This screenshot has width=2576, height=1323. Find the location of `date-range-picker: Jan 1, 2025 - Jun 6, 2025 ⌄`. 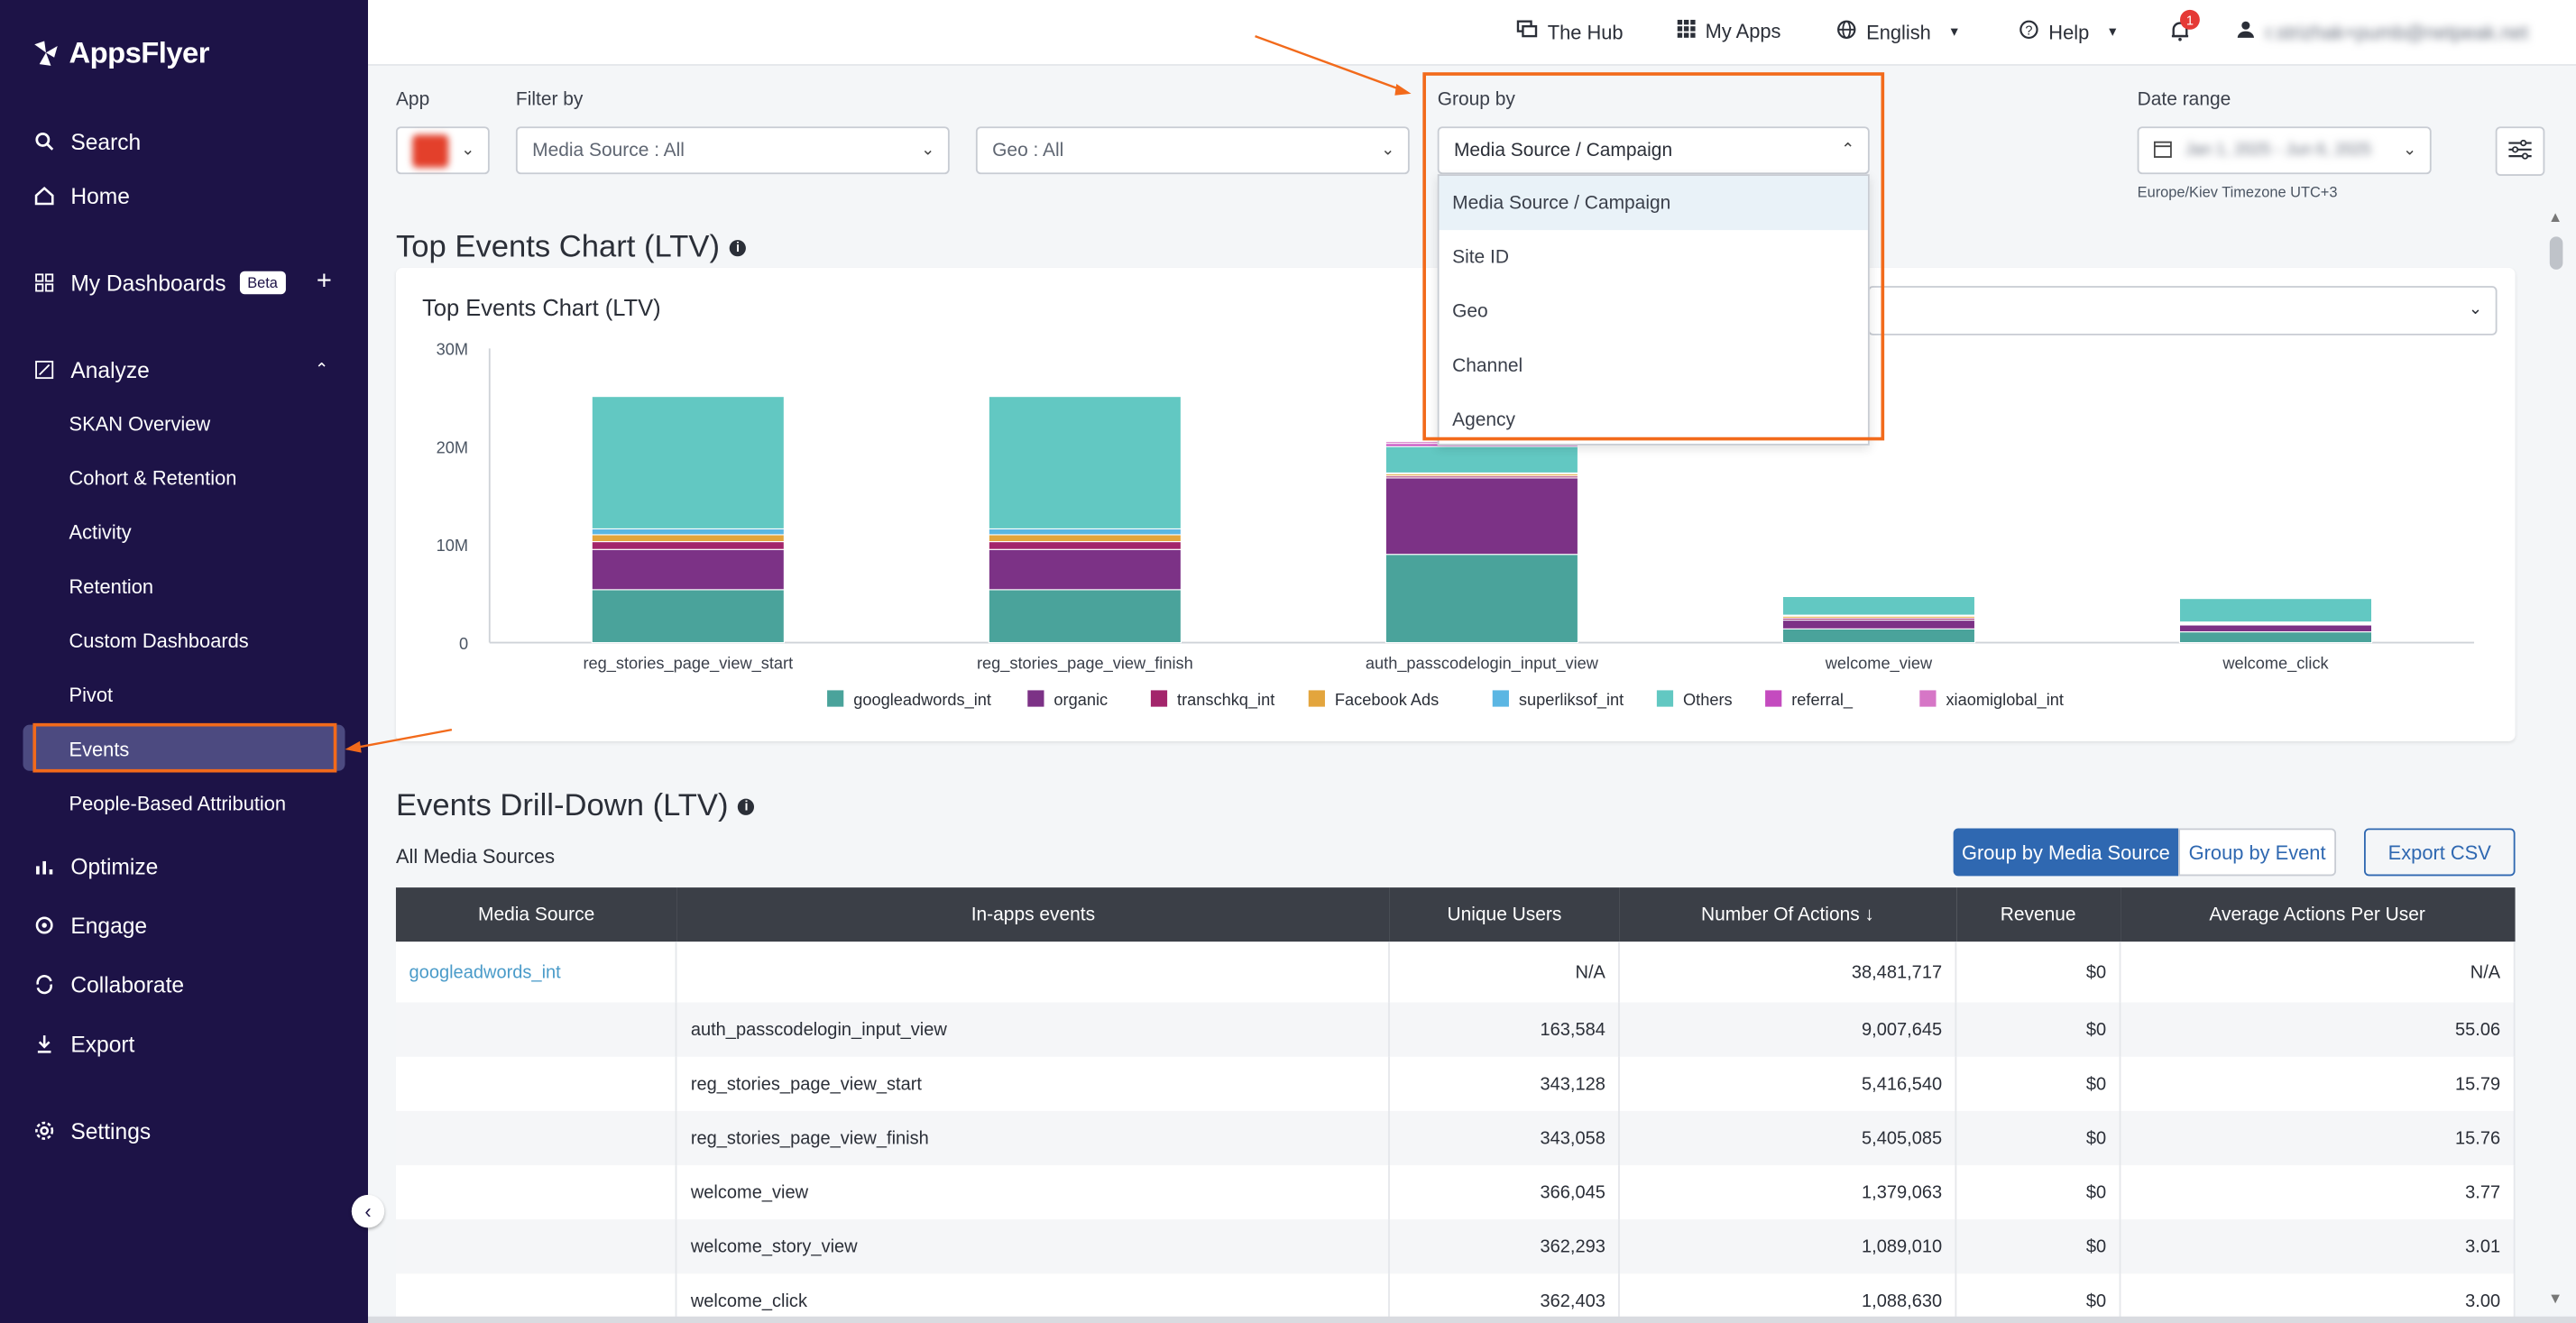

date-range-picker: Jan 1, 2025 - Jun 6, 2025 ⌄ is located at coordinates (2284, 150).